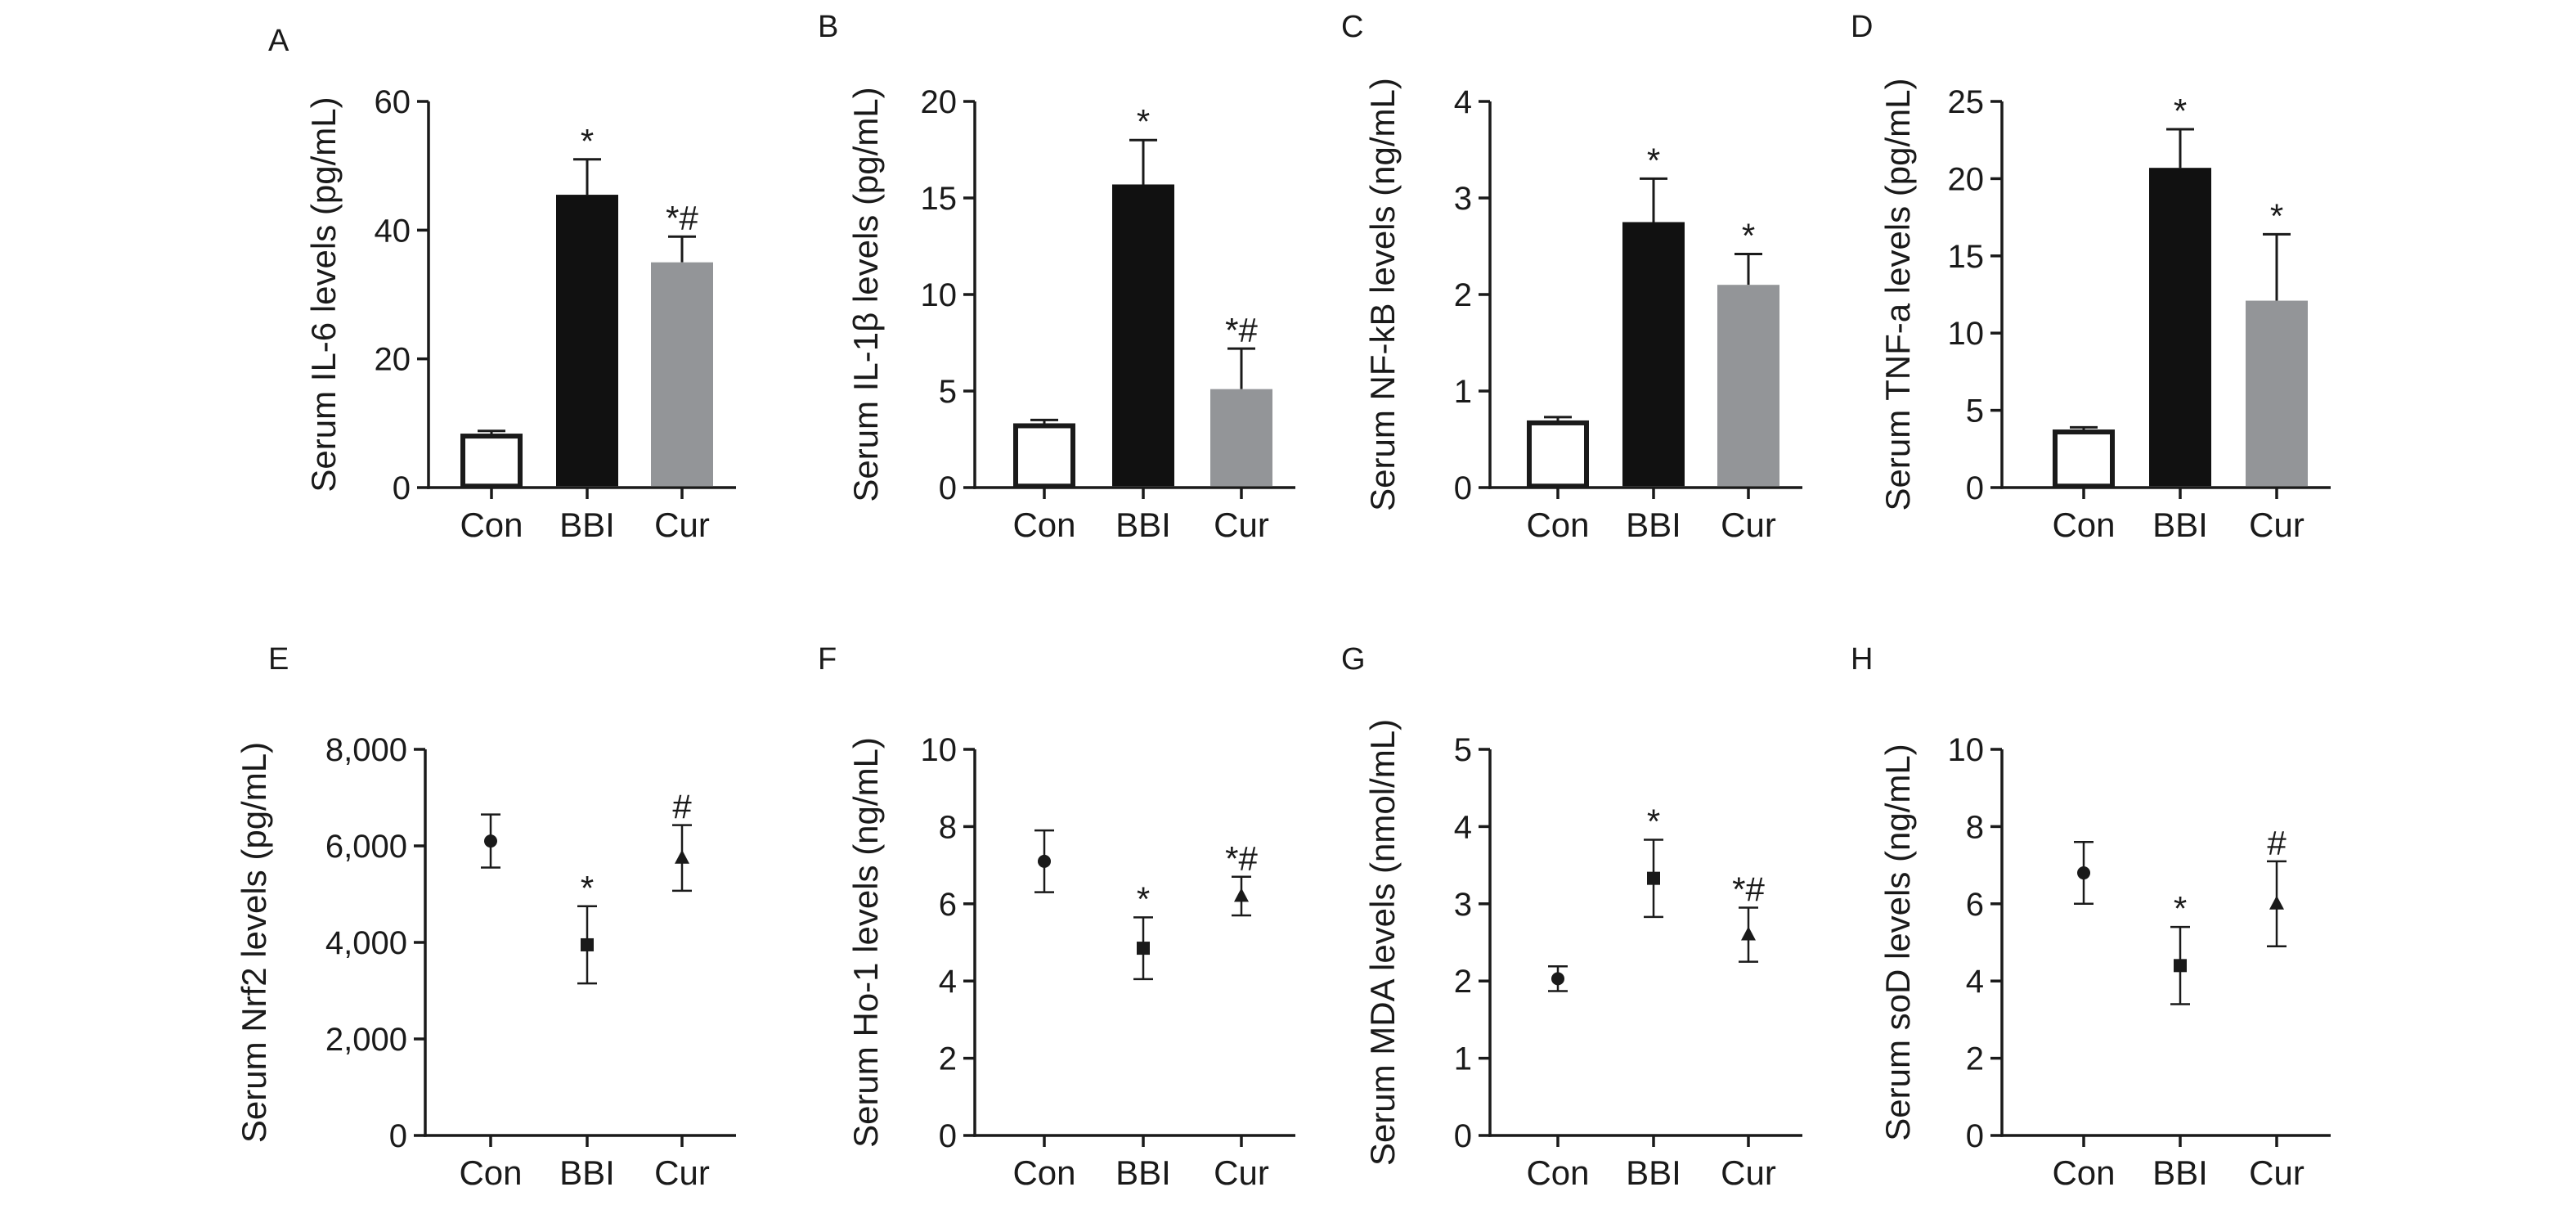 The width and height of the screenshot is (2576, 1223). What do you see at coordinates (1654, 354) in the screenshot?
I see `bar-bbi-c` at bounding box center [1654, 354].